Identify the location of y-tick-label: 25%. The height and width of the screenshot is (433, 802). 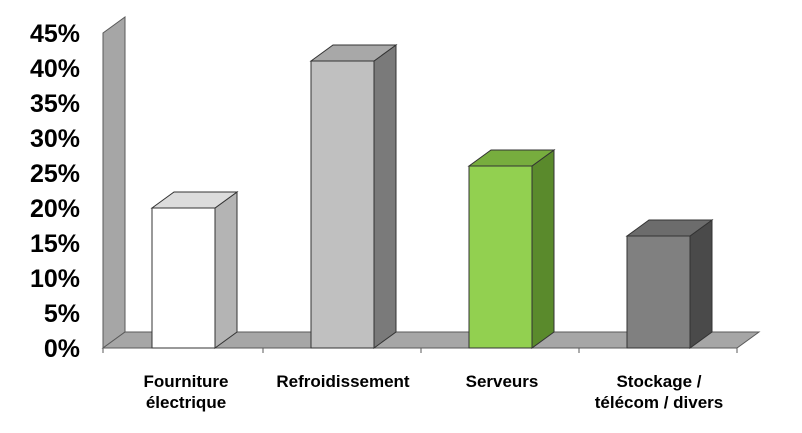
(55, 174).